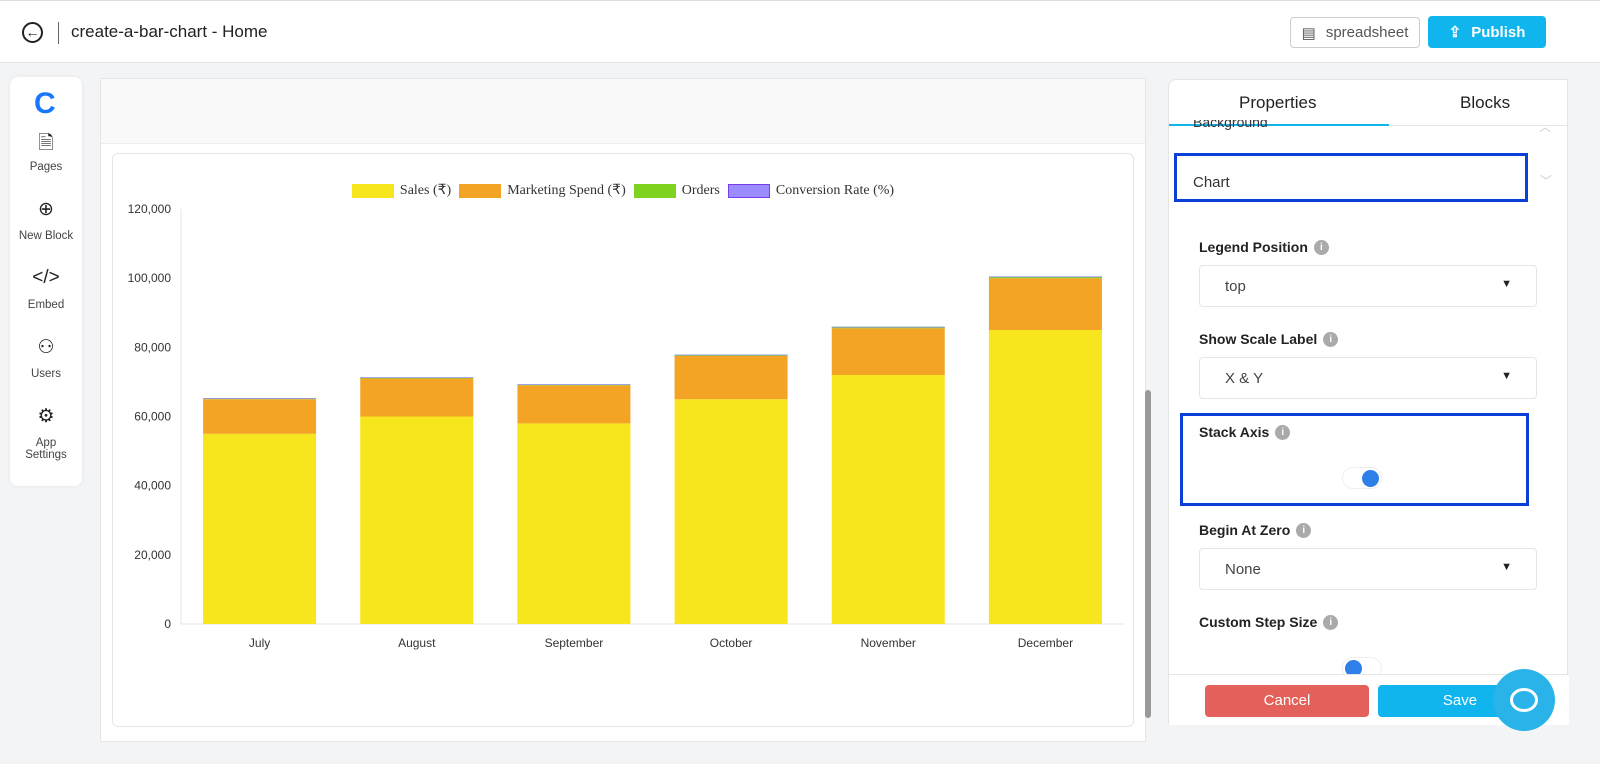 The height and width of the screenshot is (764, 1600). I want to click on label-text: Legend Position, so click(1253, 247).